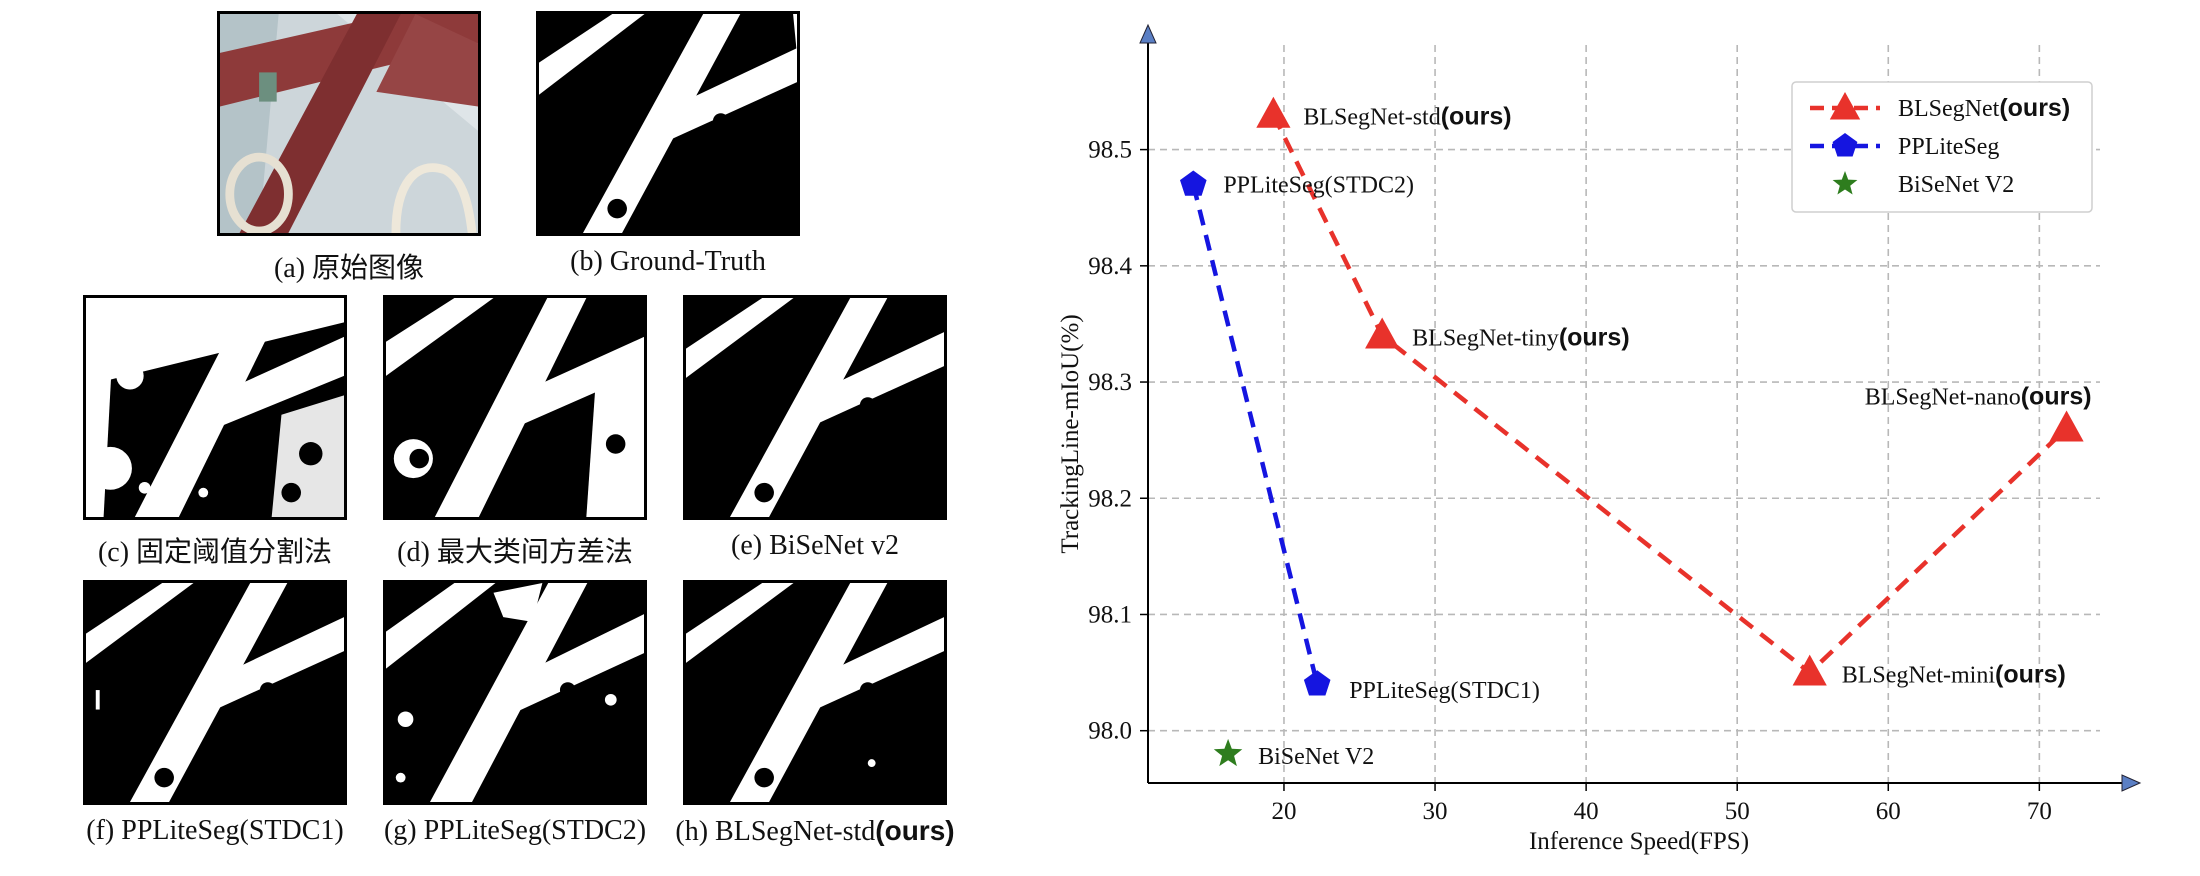 This screenshot has height=876, width=2200. I want to click on x-axis-arrow, so click(2131, 783).